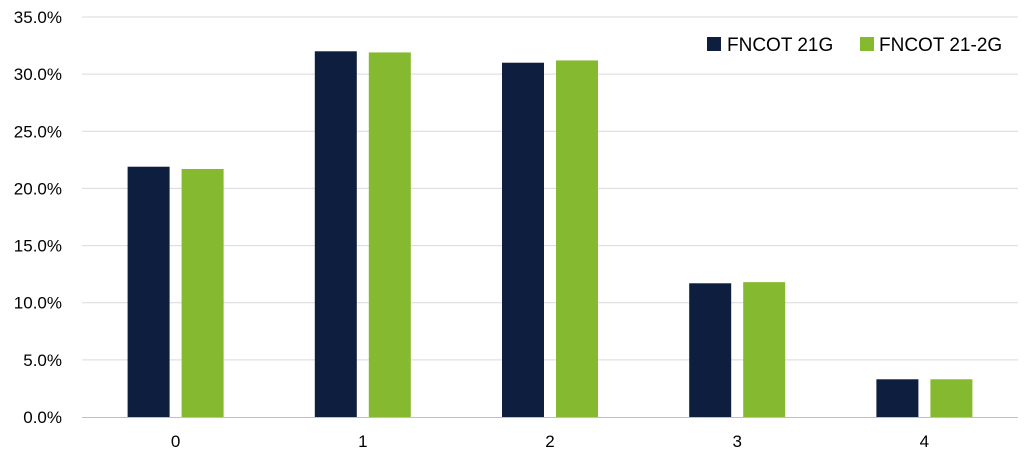 Image resolution: width=1028 pixels, height=455 pixels. What do you see at coordinates (42, 417) in the screenshot?
I see `y-tick-label: 0.0%` at bounding box center [42, 417].